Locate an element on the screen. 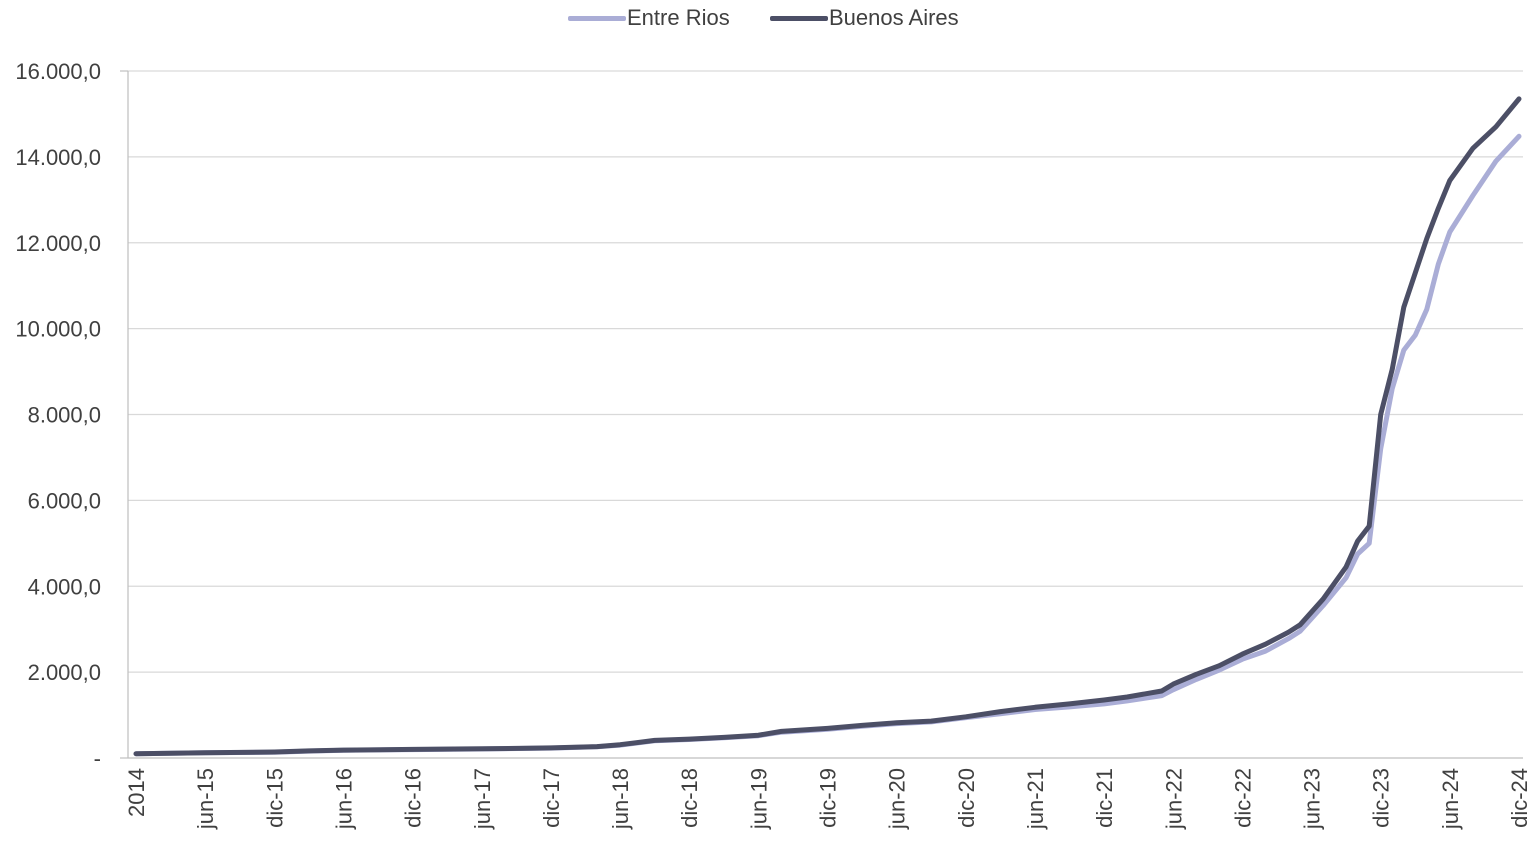 Image resolution: width=1540 pixels, height=843 pixels. legend-swatch-entre-rios is located at coordinates (597, 18).